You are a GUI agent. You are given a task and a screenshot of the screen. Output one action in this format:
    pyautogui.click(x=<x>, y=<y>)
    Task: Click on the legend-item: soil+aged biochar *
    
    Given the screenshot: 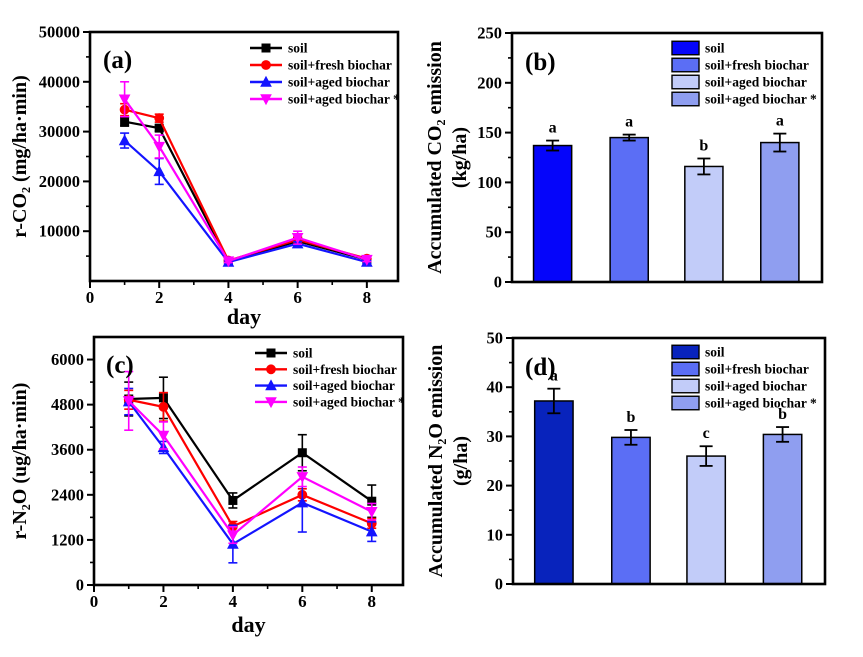 What is the action you would take?
    pyautogui.click(x=330, y=401)
    